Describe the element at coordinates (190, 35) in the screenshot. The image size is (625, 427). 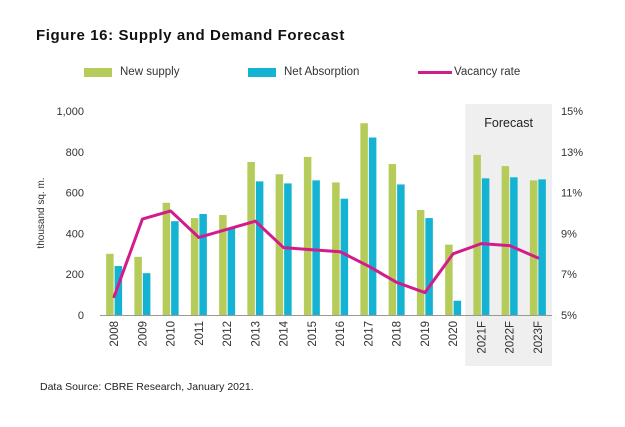
I see `chart-title: Figure 16: Supply and Demand Forecast` at that location.